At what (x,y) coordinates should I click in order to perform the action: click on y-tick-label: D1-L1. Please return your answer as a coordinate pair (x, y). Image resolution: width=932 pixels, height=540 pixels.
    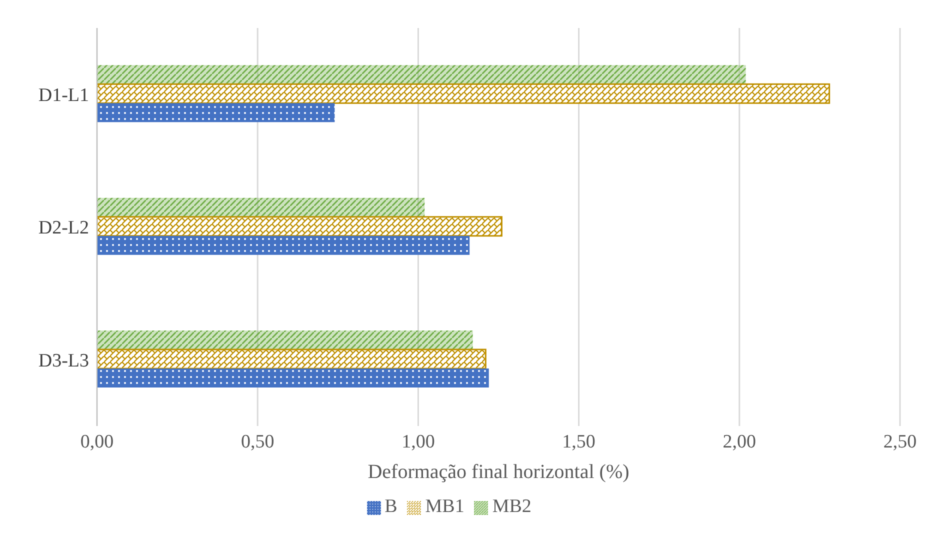
    Looking at the image, I should click on (63, 95).